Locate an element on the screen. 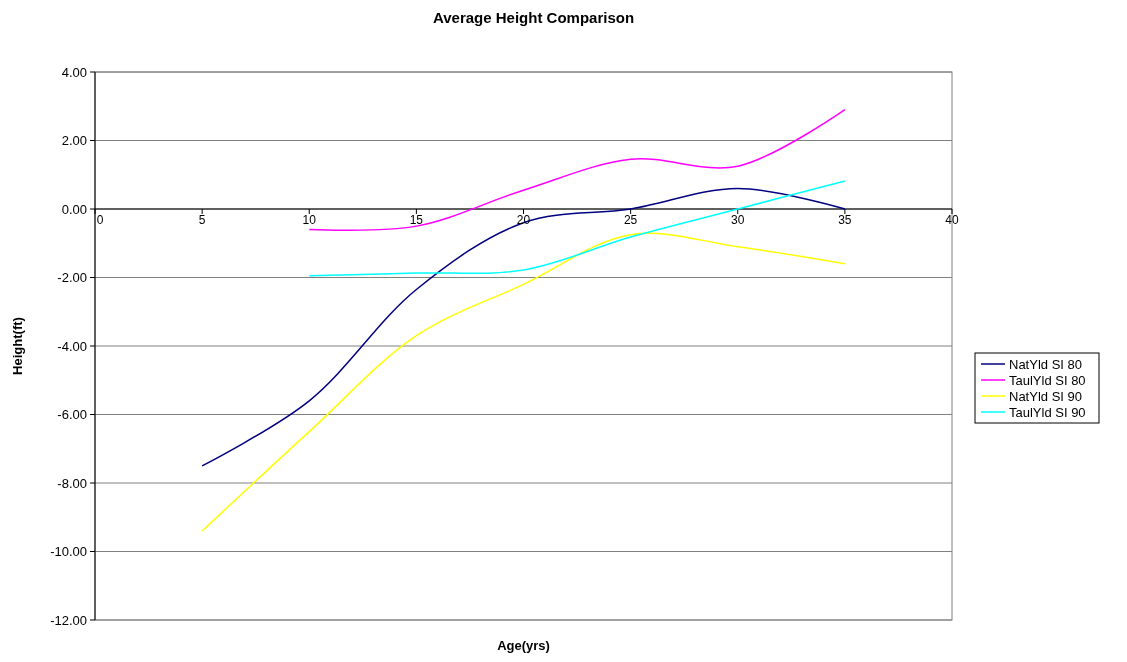 This screenshot has height=662, width=1127. x-tick-label: 35 is located at coordinates (845, 220).